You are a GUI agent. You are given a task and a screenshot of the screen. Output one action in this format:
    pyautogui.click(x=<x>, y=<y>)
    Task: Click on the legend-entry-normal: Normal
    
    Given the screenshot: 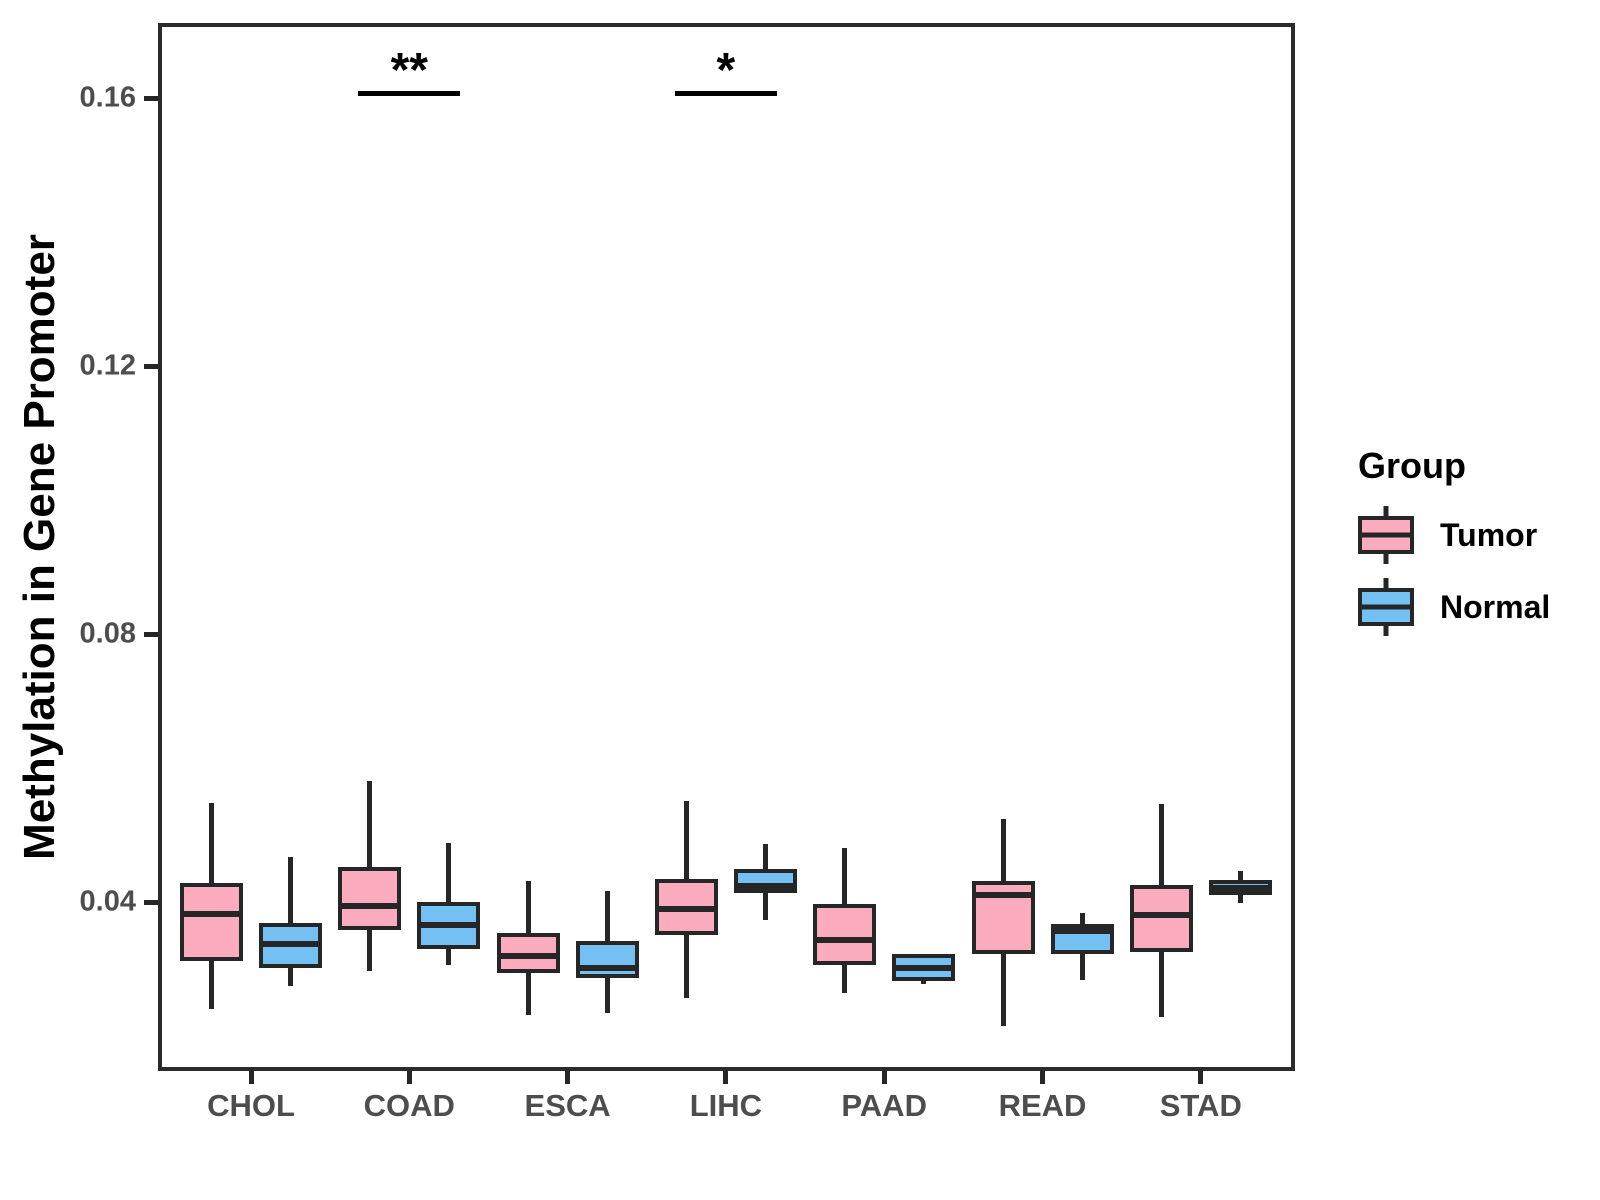 What is the action you would take?
    pyautogui.click(x=1454, y=607)
    